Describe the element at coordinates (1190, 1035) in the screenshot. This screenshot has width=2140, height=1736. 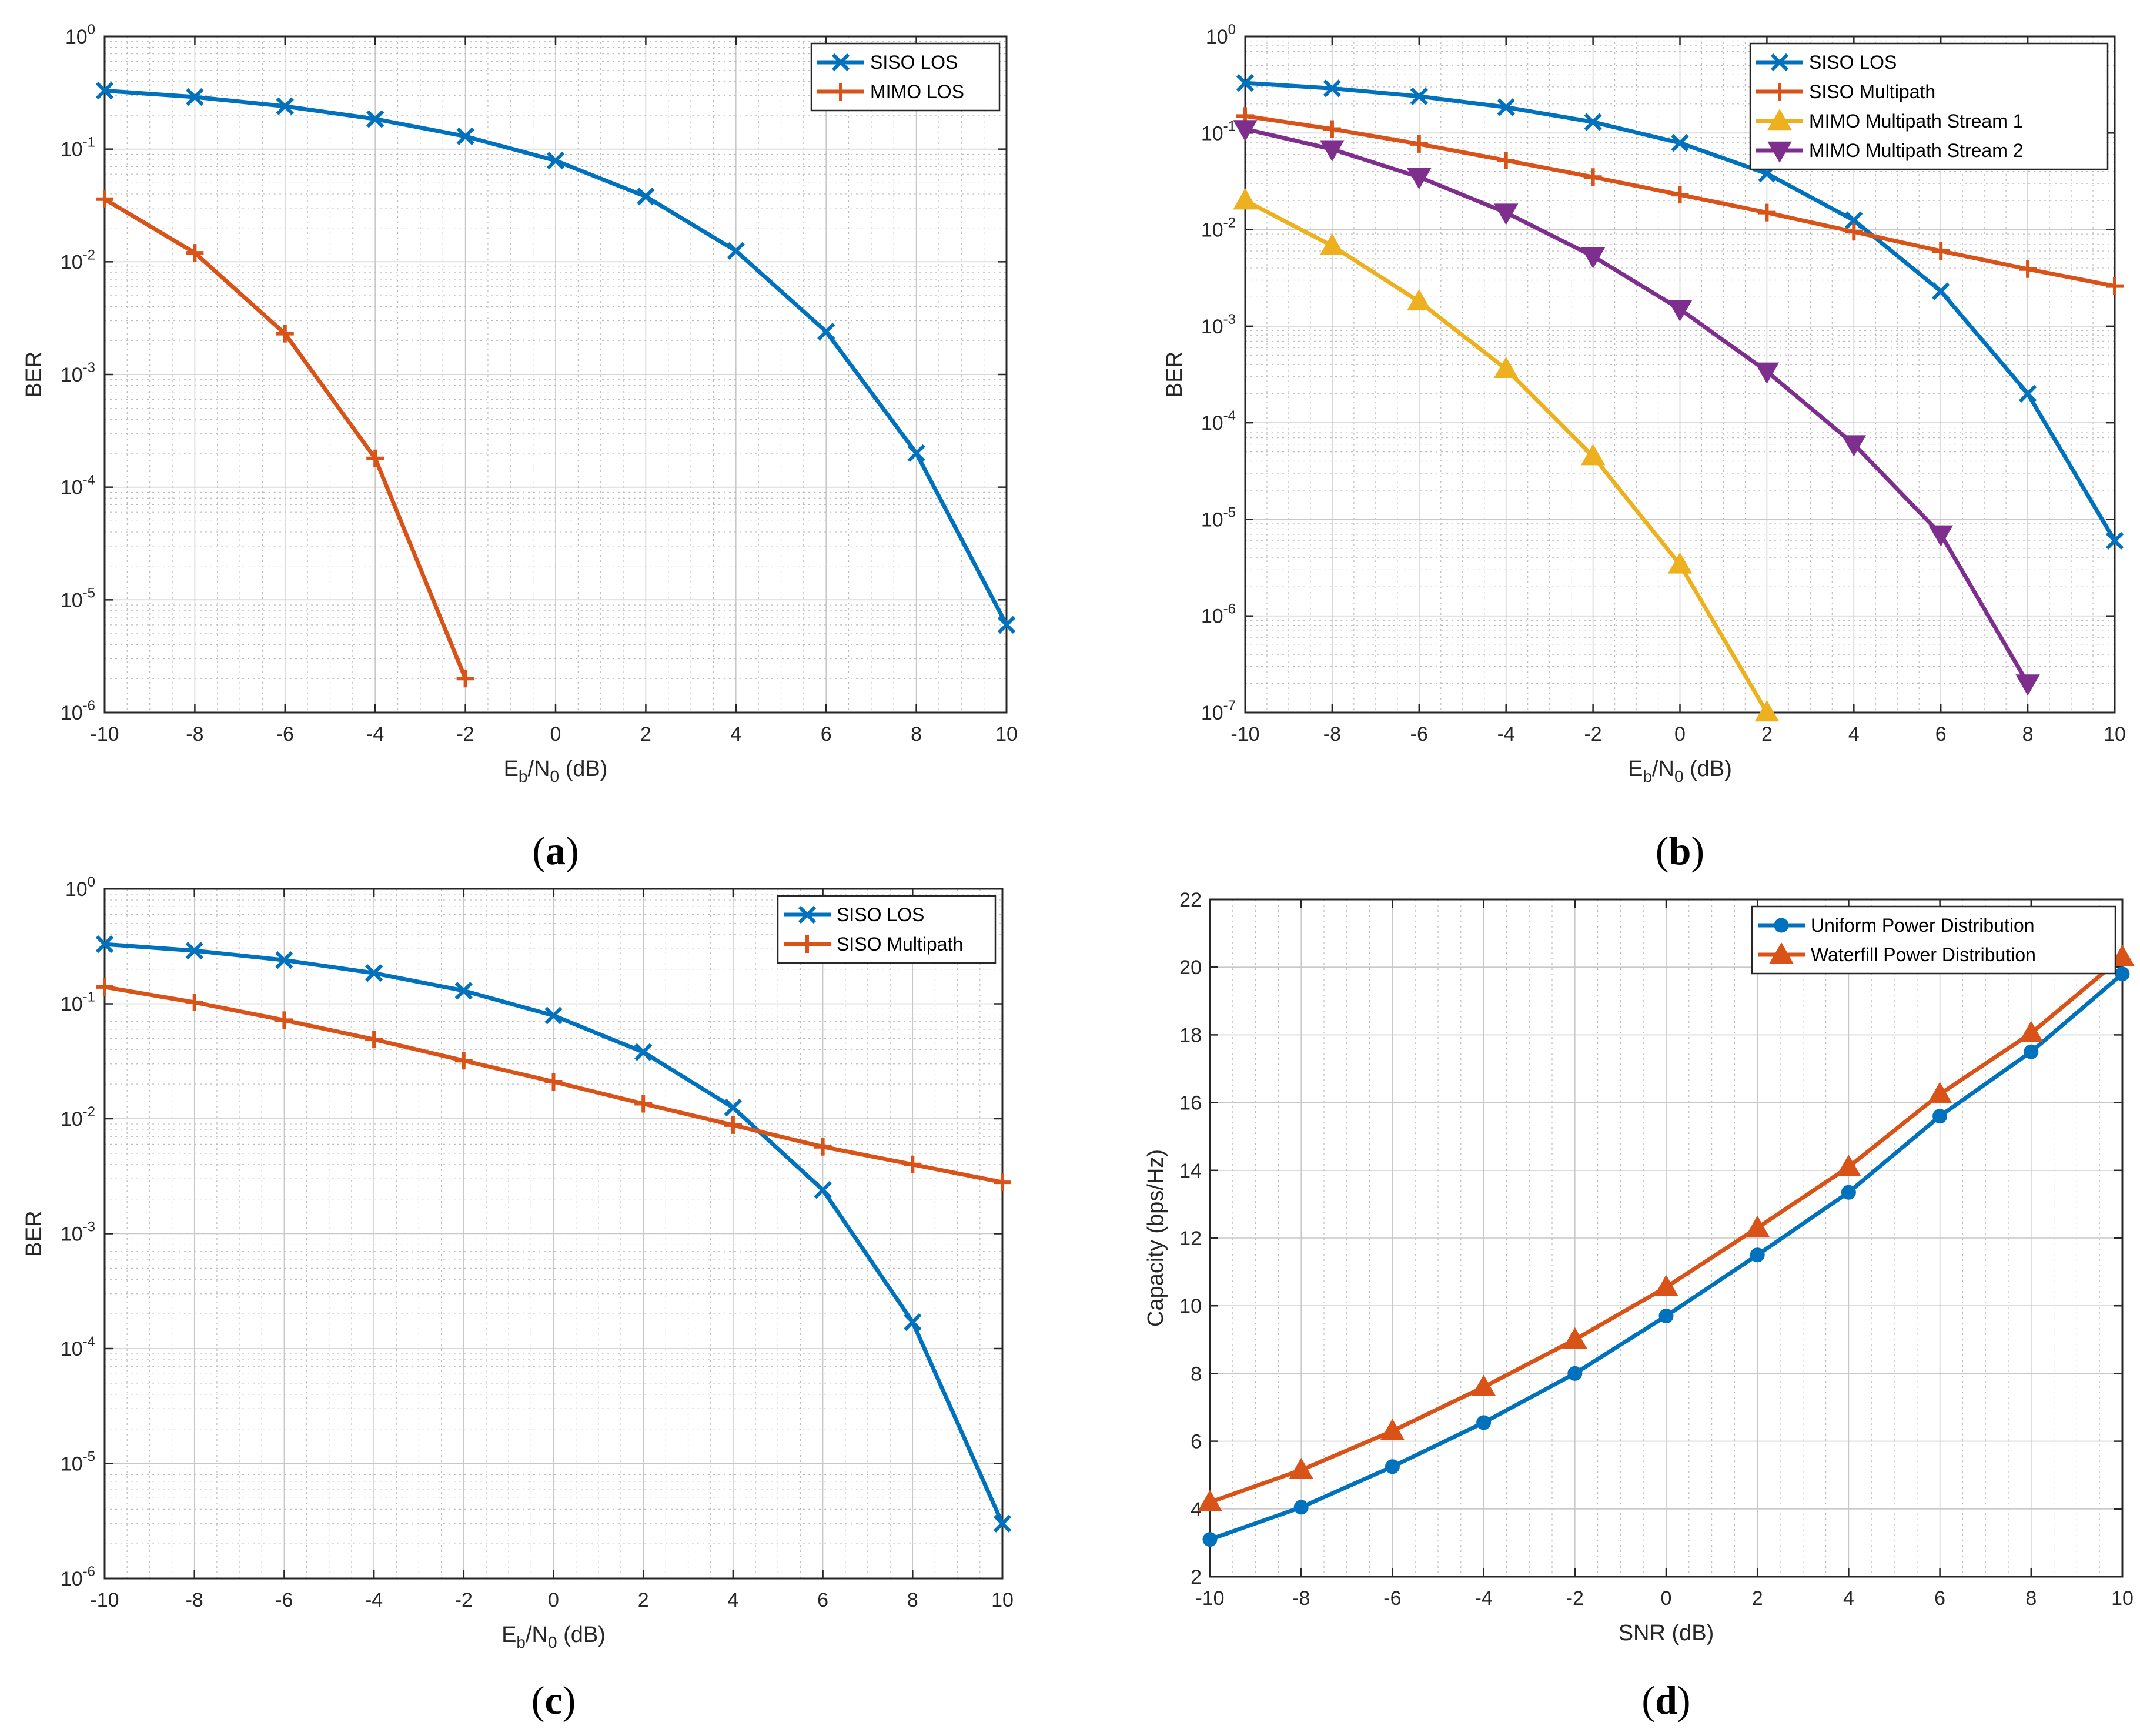
I see `y-tick-label: 18` at that location.